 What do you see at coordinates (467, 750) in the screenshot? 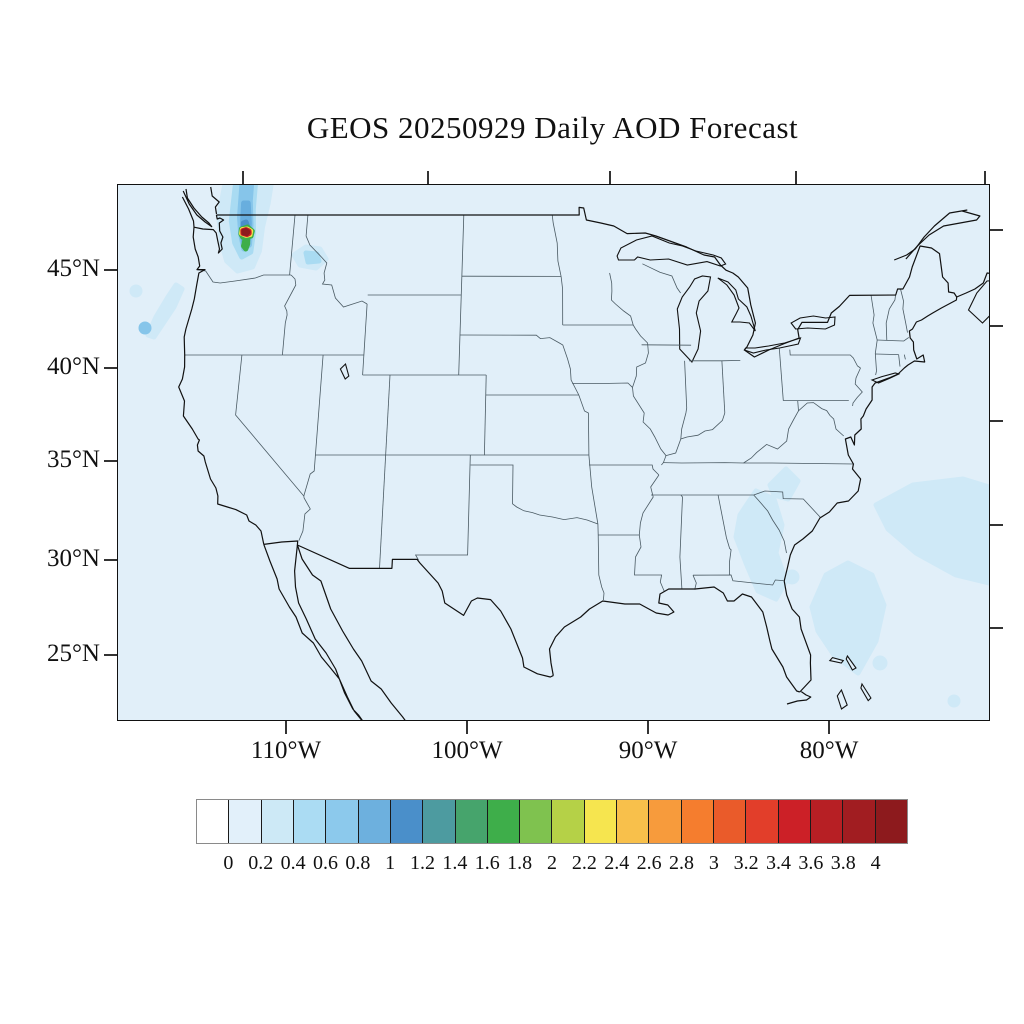
I see `lon-tick-label: 100°W` at bounding box center [467, 750].